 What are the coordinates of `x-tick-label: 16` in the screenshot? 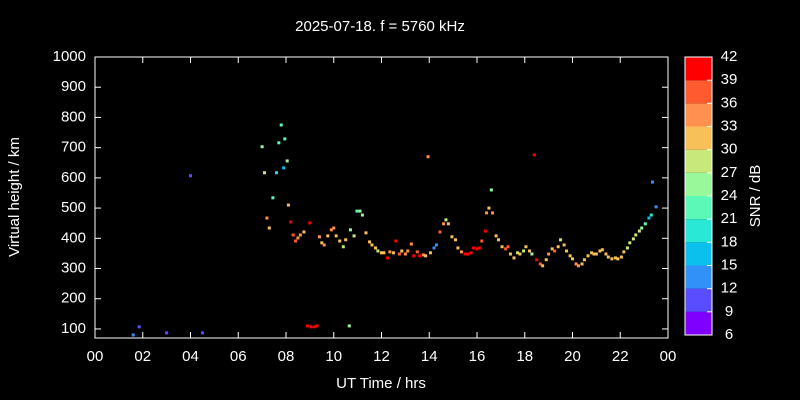 It's located at (477, 356).